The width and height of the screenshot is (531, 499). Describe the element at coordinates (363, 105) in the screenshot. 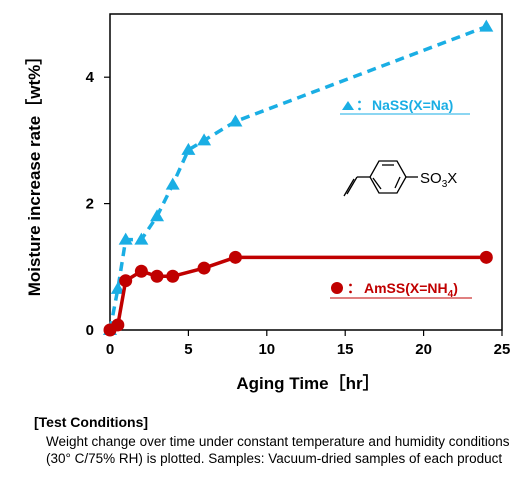

I see `legend-prefix-nass: ：` at that location.